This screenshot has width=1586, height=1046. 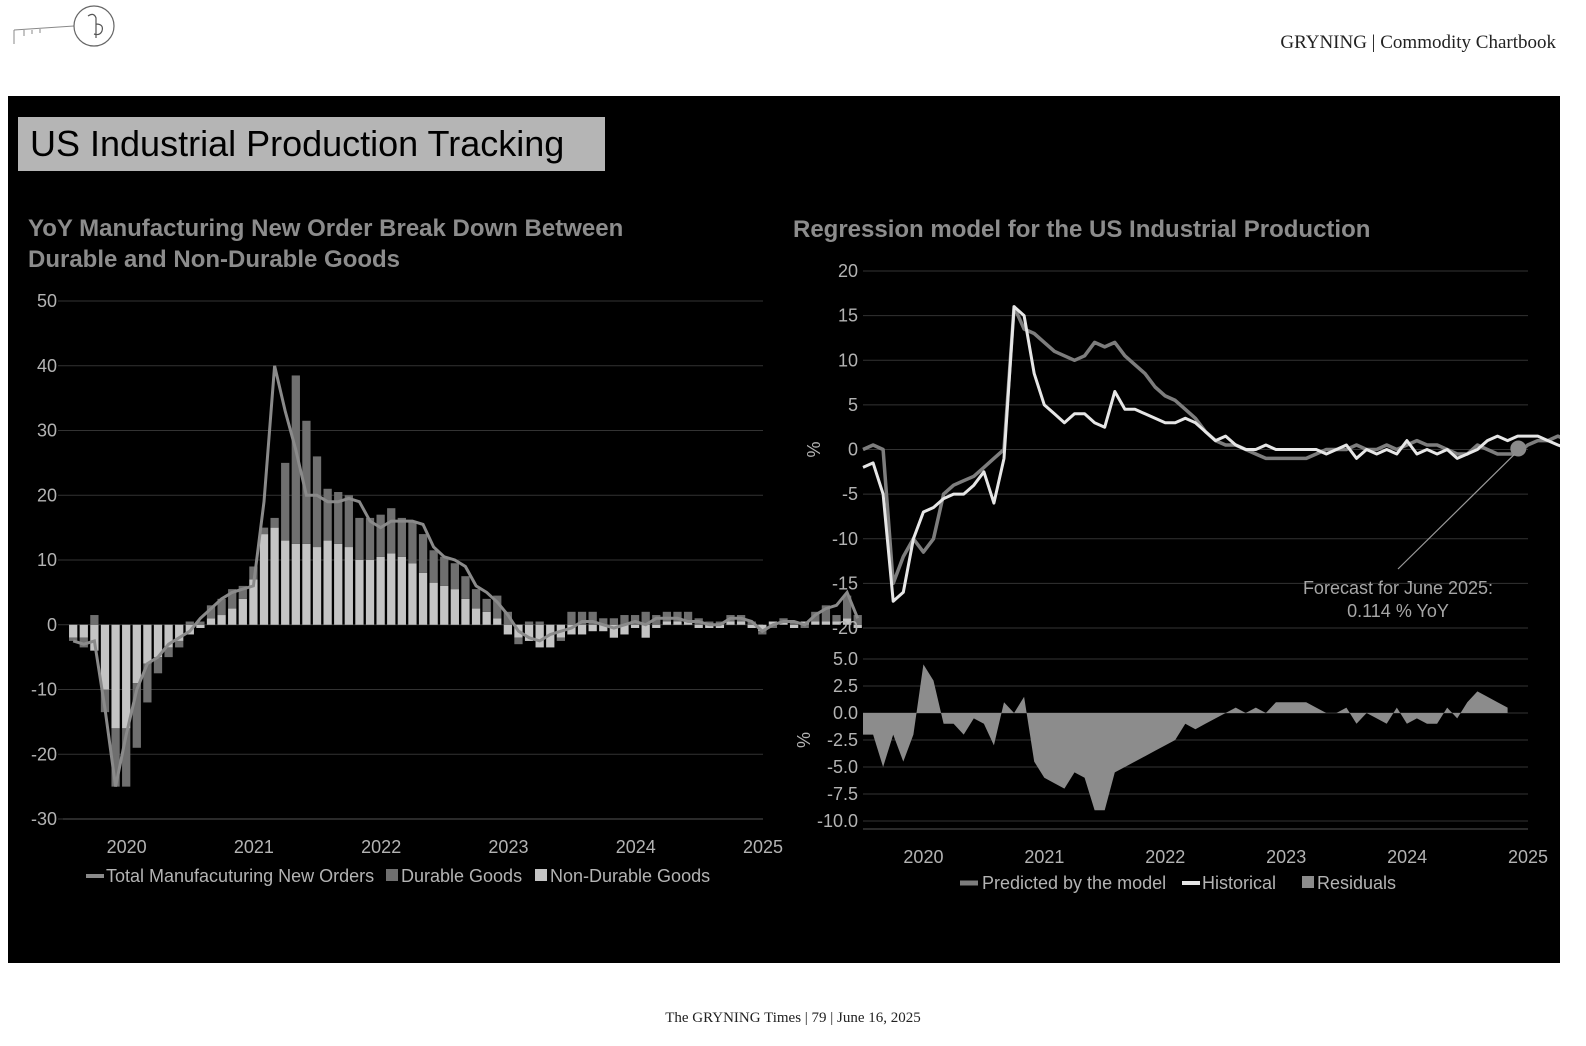 What do you see at coordinates (461, 876) in the screenshot?
I see `legend-durable-label: Durable Goods` at bounding box center [461, 876].